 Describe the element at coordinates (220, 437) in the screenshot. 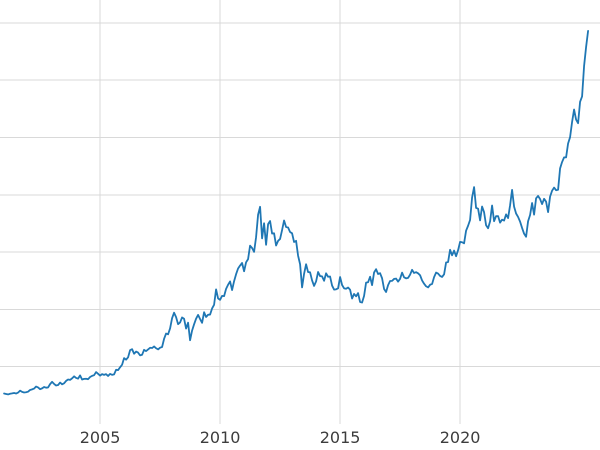

I see `x-tick-label: 2010` at that location.